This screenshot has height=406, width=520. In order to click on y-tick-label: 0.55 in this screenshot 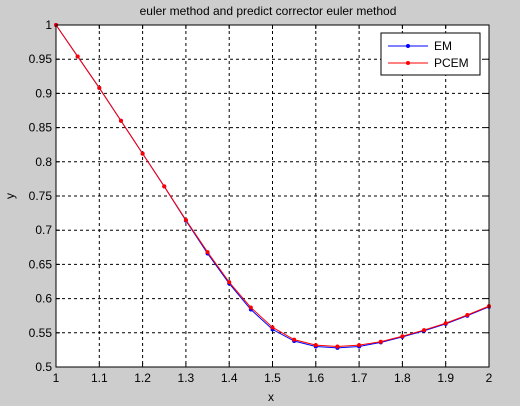, I will do `click(41, 333)`.